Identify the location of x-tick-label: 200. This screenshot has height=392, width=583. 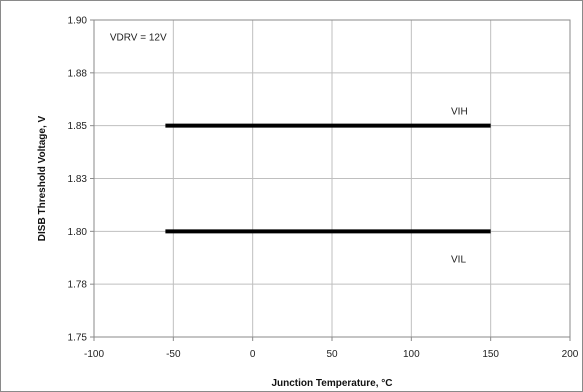
(570, 354).